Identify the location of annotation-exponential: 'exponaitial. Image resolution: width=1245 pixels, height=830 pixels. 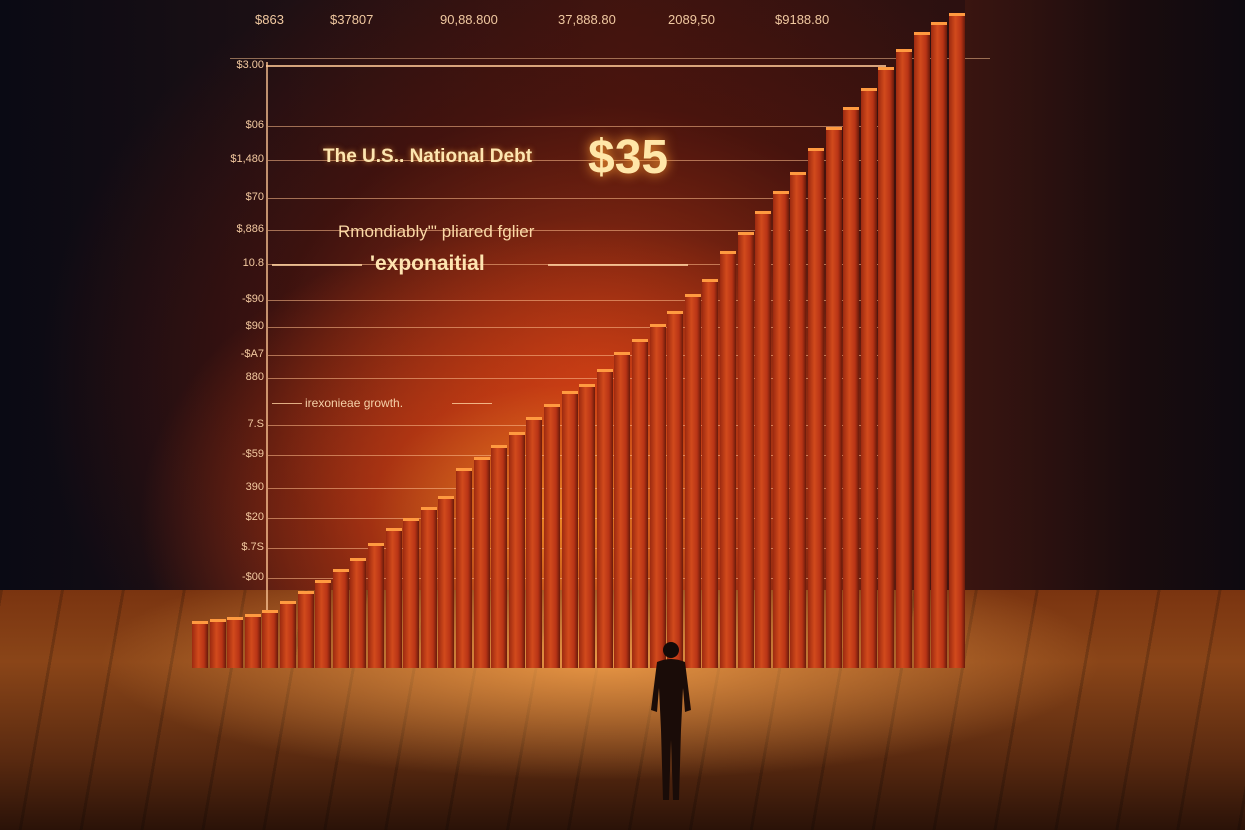
(427, 263).